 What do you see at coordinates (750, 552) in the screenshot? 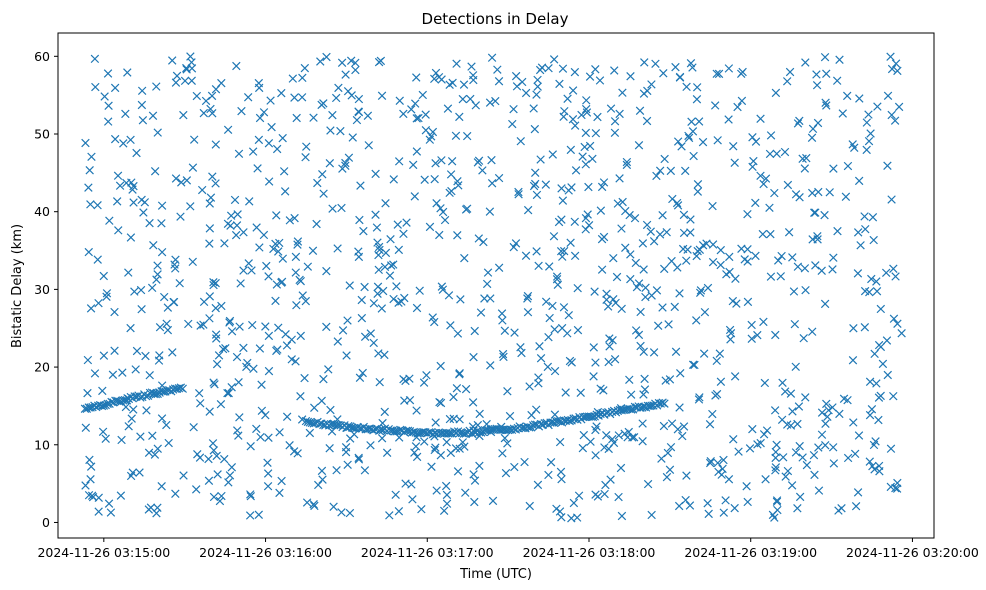
I see `x-tick-label: 2024-11-26 03:19:00` at bounding box center [750, 552].